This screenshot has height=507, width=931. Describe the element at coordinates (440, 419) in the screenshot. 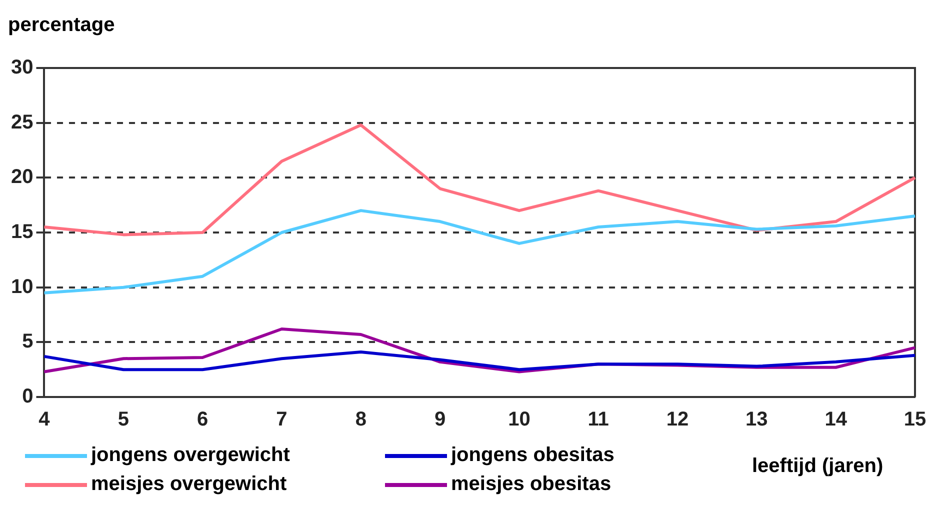

I see `x-tick-label: 9` at that location.